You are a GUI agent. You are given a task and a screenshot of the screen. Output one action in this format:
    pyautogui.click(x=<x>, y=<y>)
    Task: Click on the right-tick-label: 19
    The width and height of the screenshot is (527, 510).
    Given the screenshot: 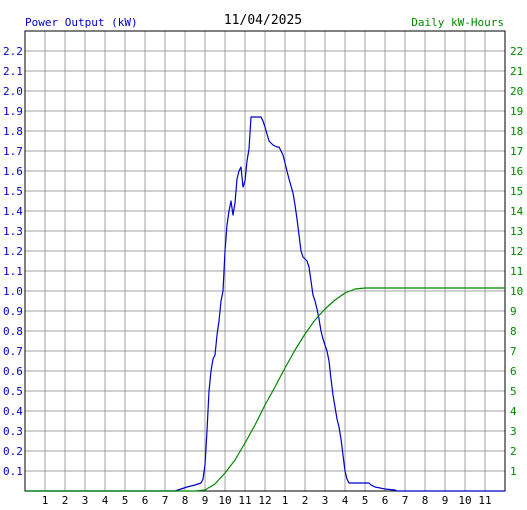 What is the action you would take?
    pyautogui.click(x=516, y=111)
    